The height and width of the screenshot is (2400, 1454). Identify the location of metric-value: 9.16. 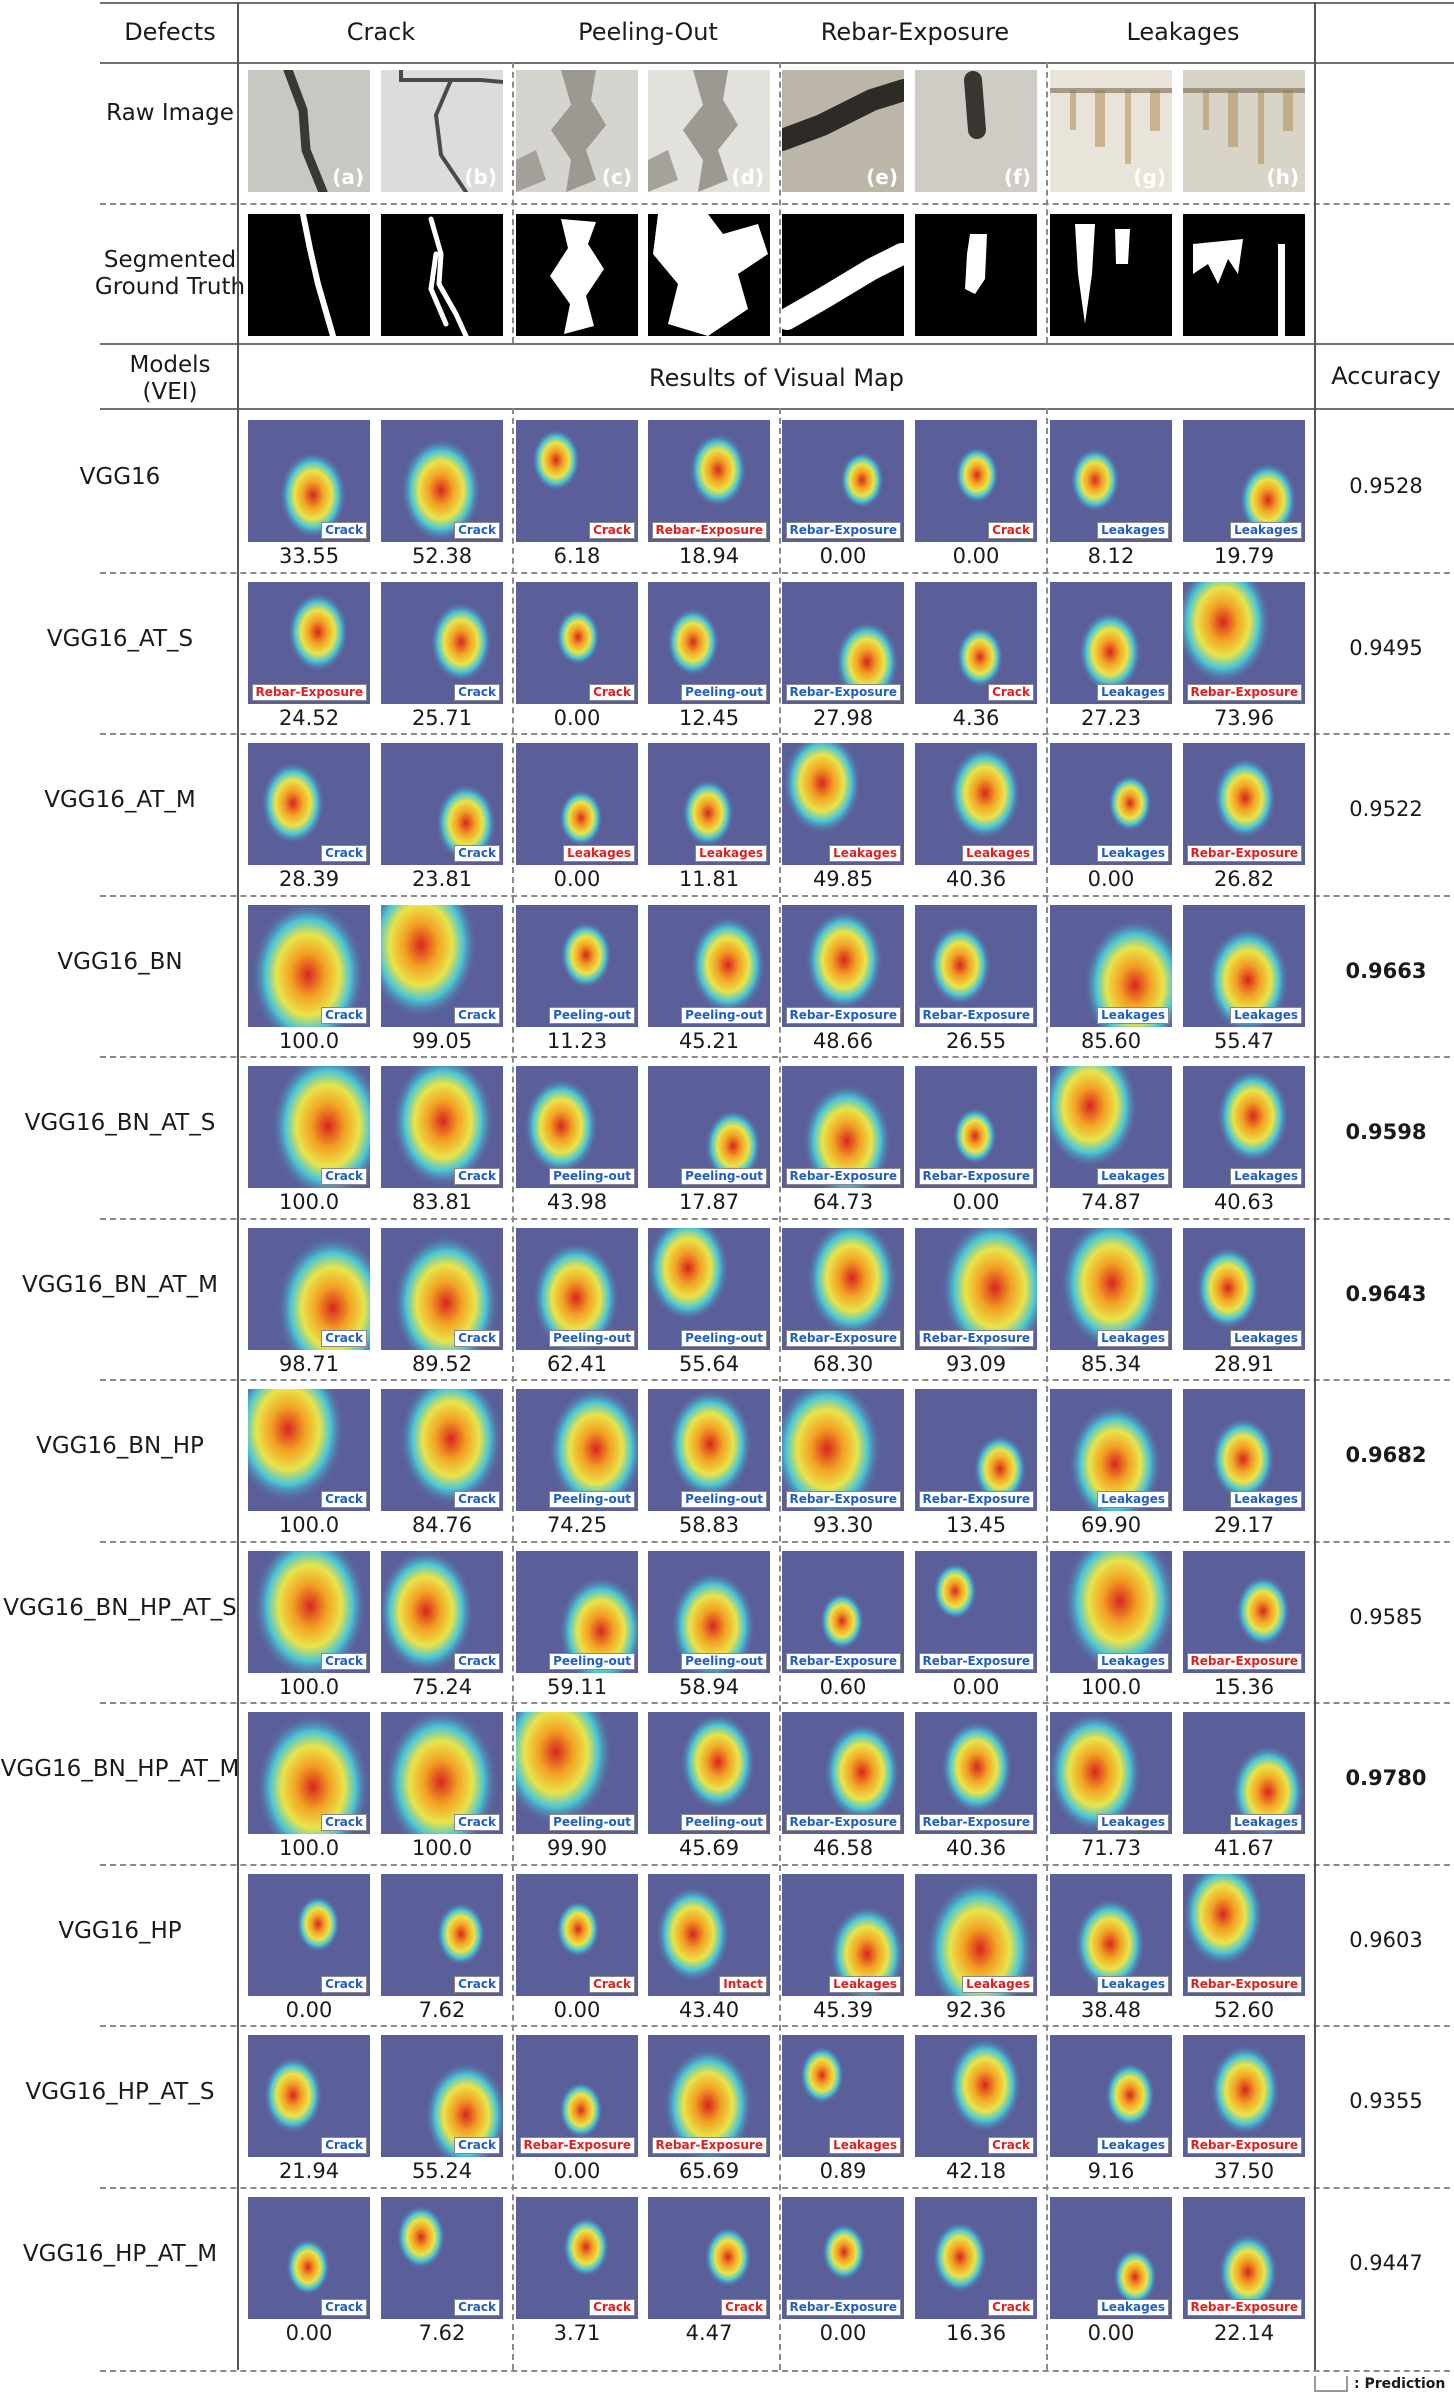
(1111, 2171).